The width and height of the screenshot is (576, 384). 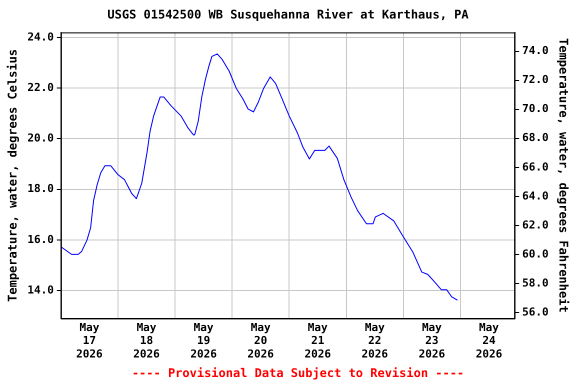 What do you see at coordinates (535, 311) in the screenshot?
I see `y2-tick-label: 56.0` at bounding box center [535, 311].